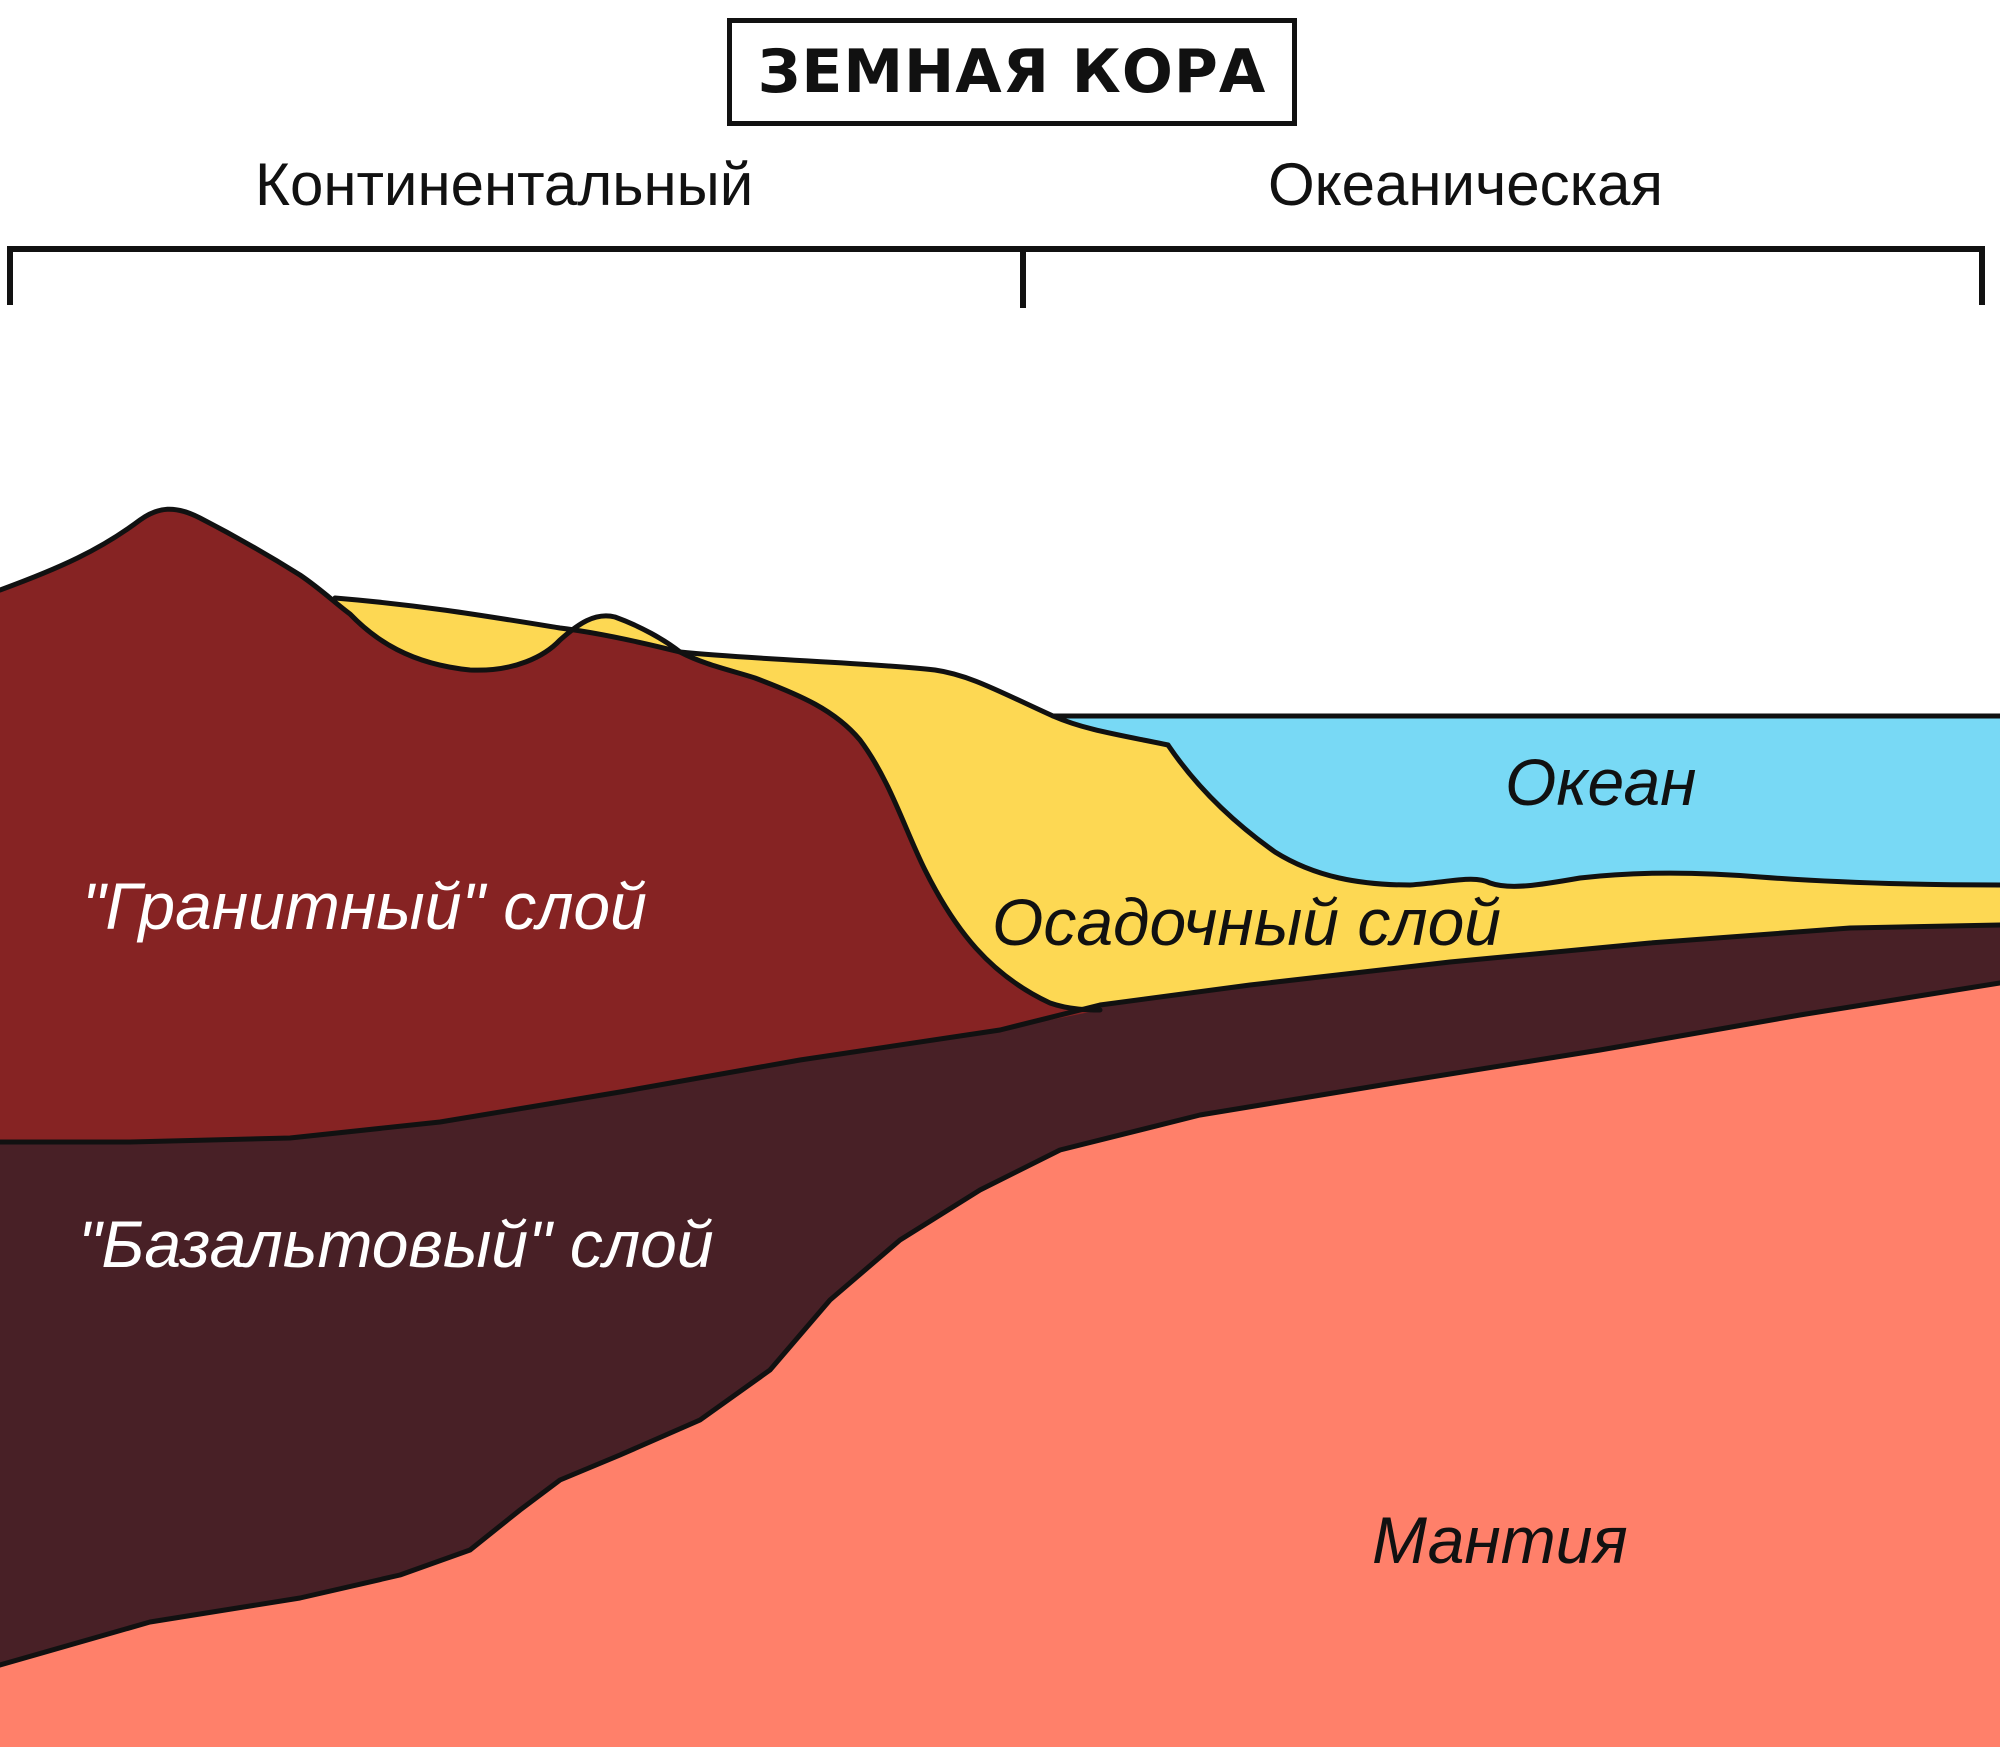 This screenshot has width=2000, height=1747. What do you see at coordinates (504, 184) in the screenshot?
I see `continental-crust-label: Континентальный` at bounding box center [504, 184].